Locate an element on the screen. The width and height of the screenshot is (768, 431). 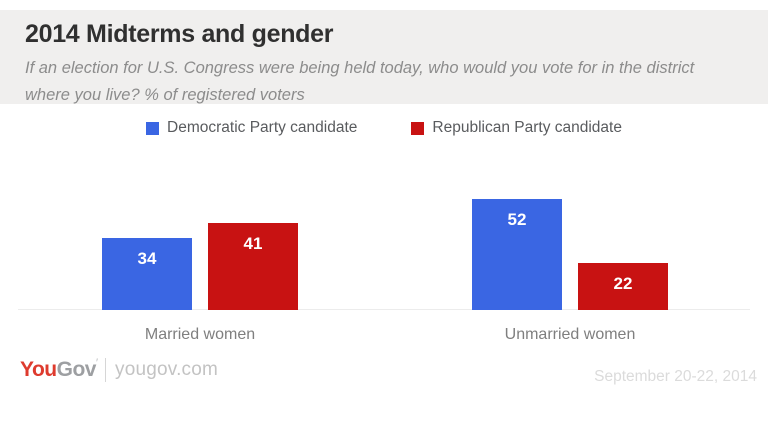
legend-label: Republican Party candidate is located at coordinates (527, 127).